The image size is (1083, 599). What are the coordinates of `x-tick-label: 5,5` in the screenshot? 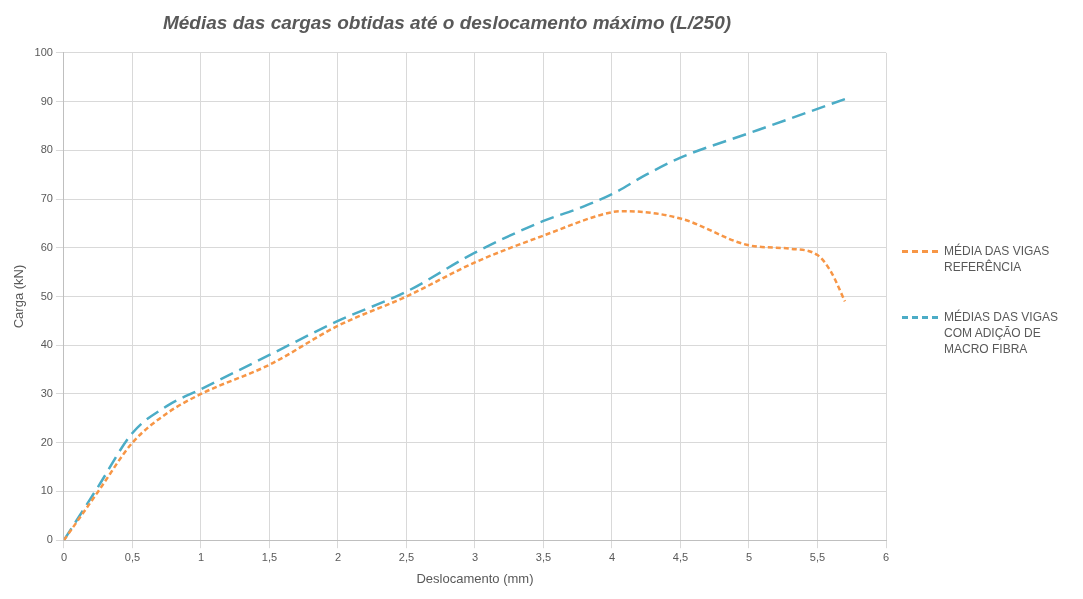 It's located at (817, 556).